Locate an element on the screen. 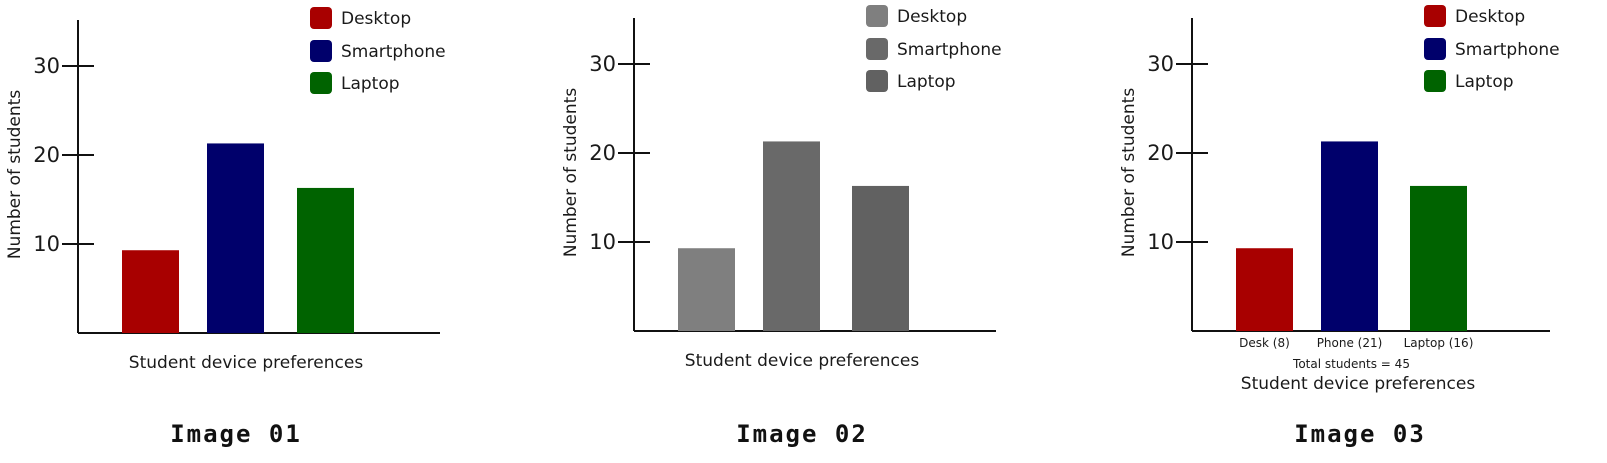 This screenshot has width=1607, height=463. total-annotation: Total students = 45 is located at coordinates (1351, 364).